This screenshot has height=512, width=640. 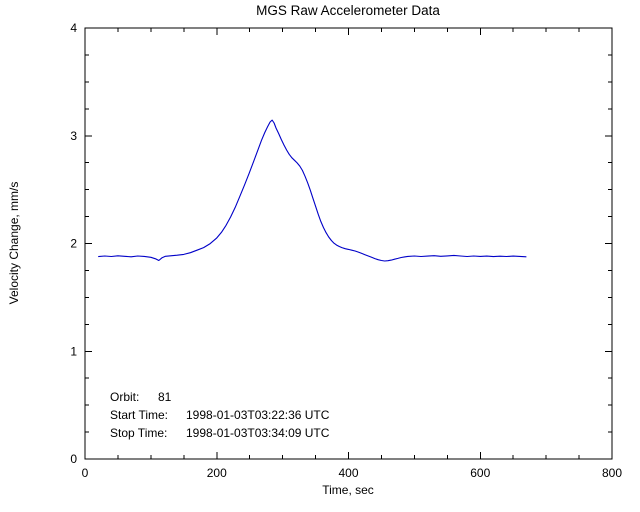 I want to click on y-axis-label: Velocity Change, mm/s, so click(x=14, y=243).